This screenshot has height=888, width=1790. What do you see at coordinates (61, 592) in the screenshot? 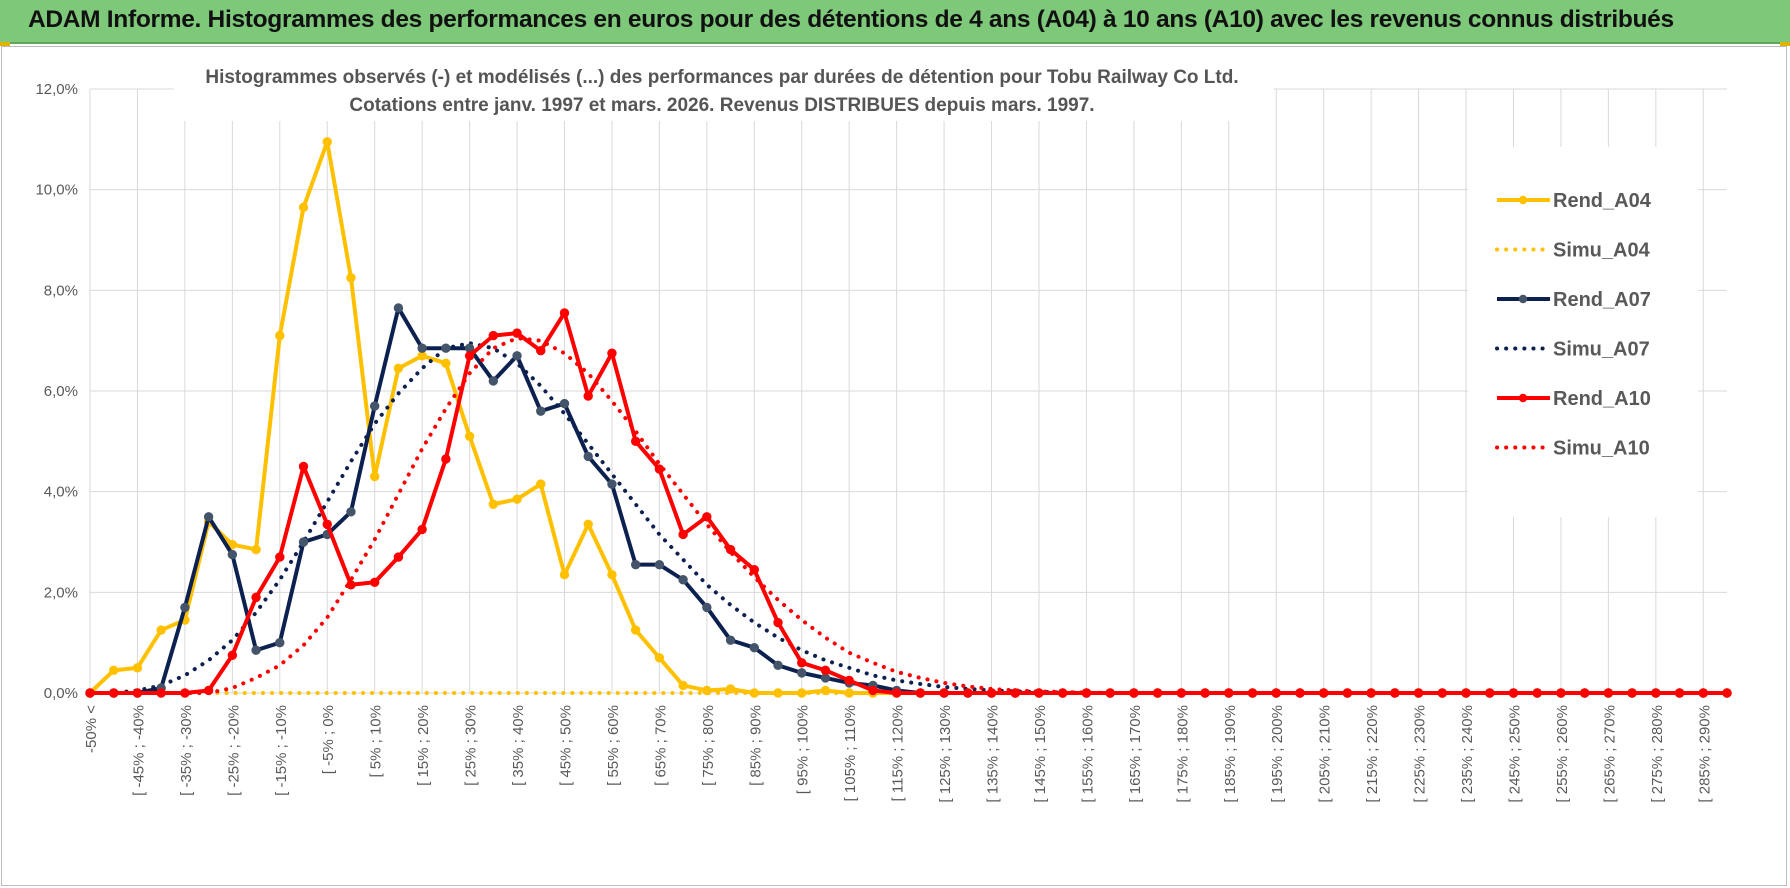
I see `y-tick-label: 2,0%` at bounding box center [61, 592].